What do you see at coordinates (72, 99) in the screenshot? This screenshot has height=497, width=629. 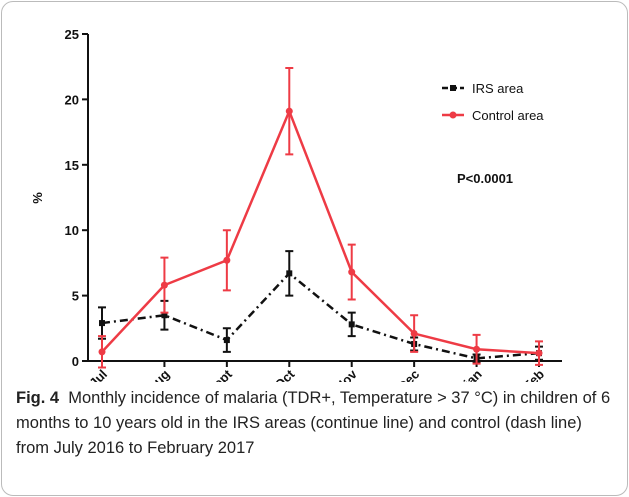 I see `y-tick-label: 20` at bounding box center [72, 99].